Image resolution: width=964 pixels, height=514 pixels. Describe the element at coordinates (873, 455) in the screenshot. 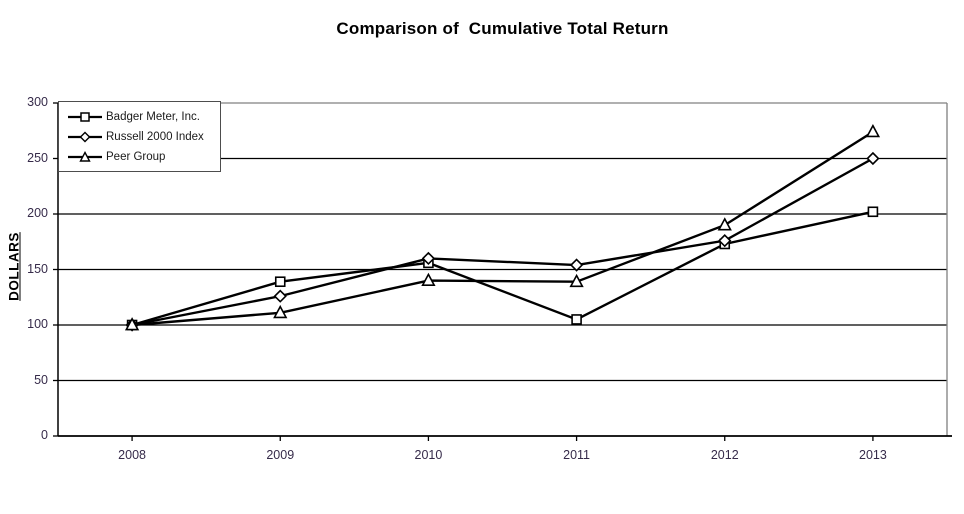

I see `x-tick-label: 2013` at that location.